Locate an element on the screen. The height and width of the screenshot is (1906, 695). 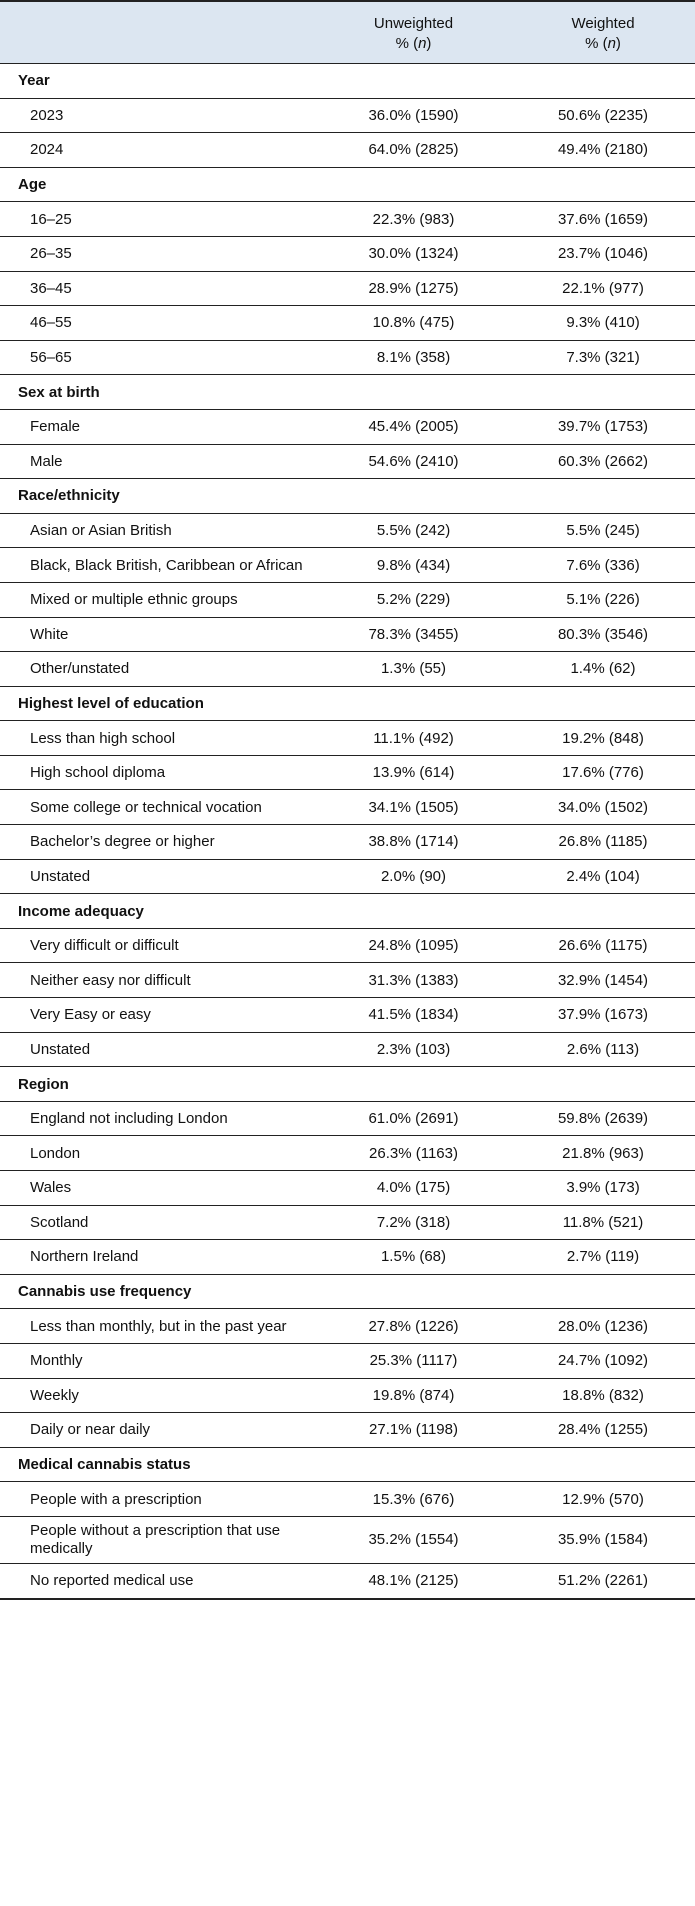
unweighted-value: 15.3% (676) is located at coordinates (413, 1499).